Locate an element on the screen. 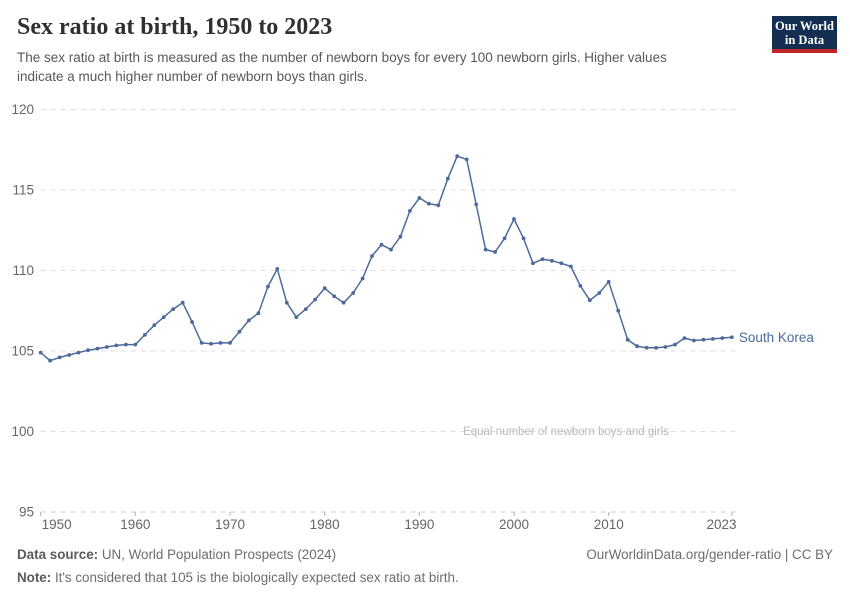 The image size is (850, 600). x-axis-label: 1950 is located at coordinates (57, 524).